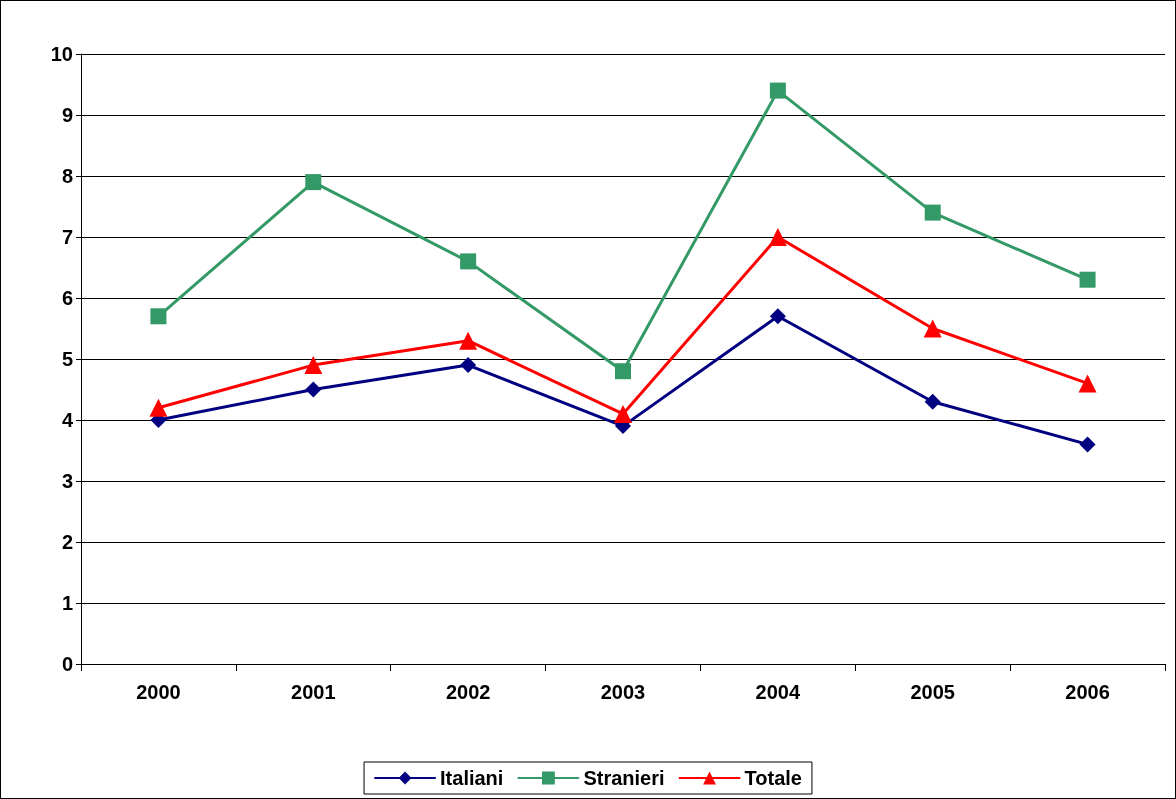 The height and width of the screenshot is (799, 1176). What do you see at coordinates (67, 603) in the screenshot?
I see `y-tick-label: 1` at bounding box center [67, 603].